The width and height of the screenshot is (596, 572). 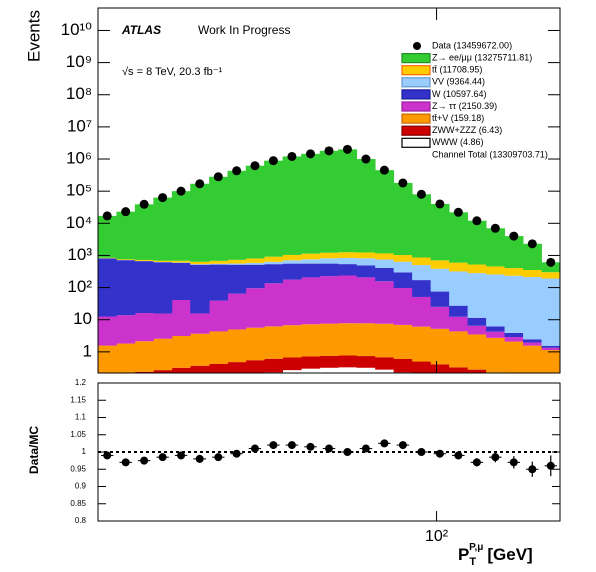 What do you see at coordinates (78, 503) in the screenshot?
I see `ratio-y-tick-label: 0.85` at bounding box center [78, 503].